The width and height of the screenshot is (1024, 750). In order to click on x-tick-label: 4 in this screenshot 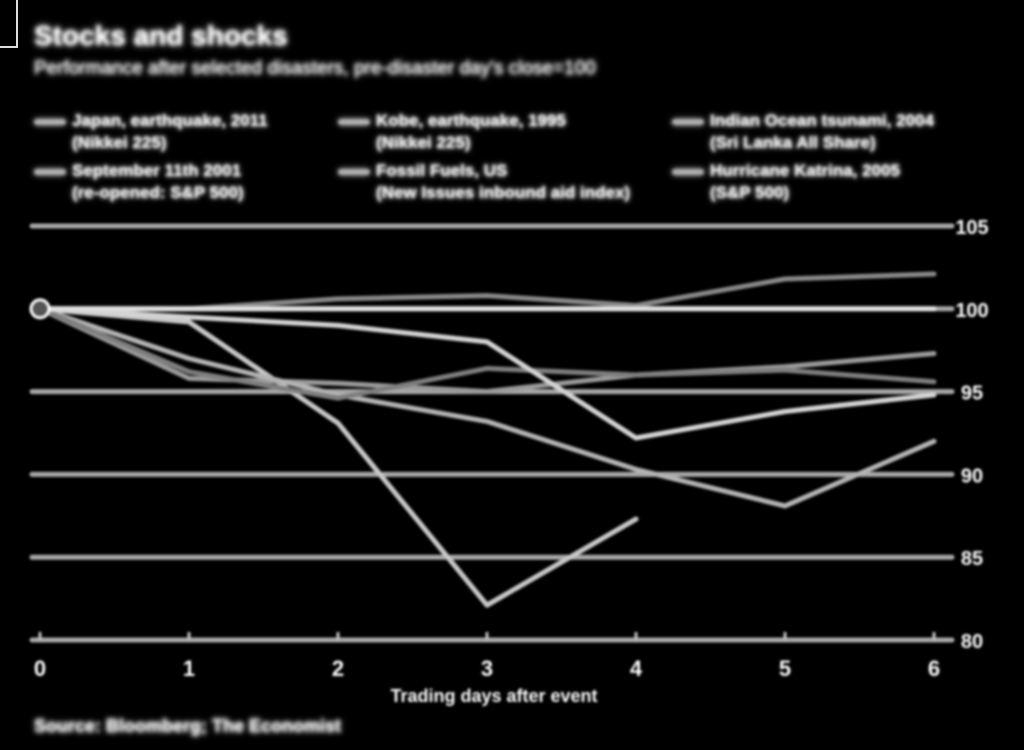, I will do `click(636, 668)`.